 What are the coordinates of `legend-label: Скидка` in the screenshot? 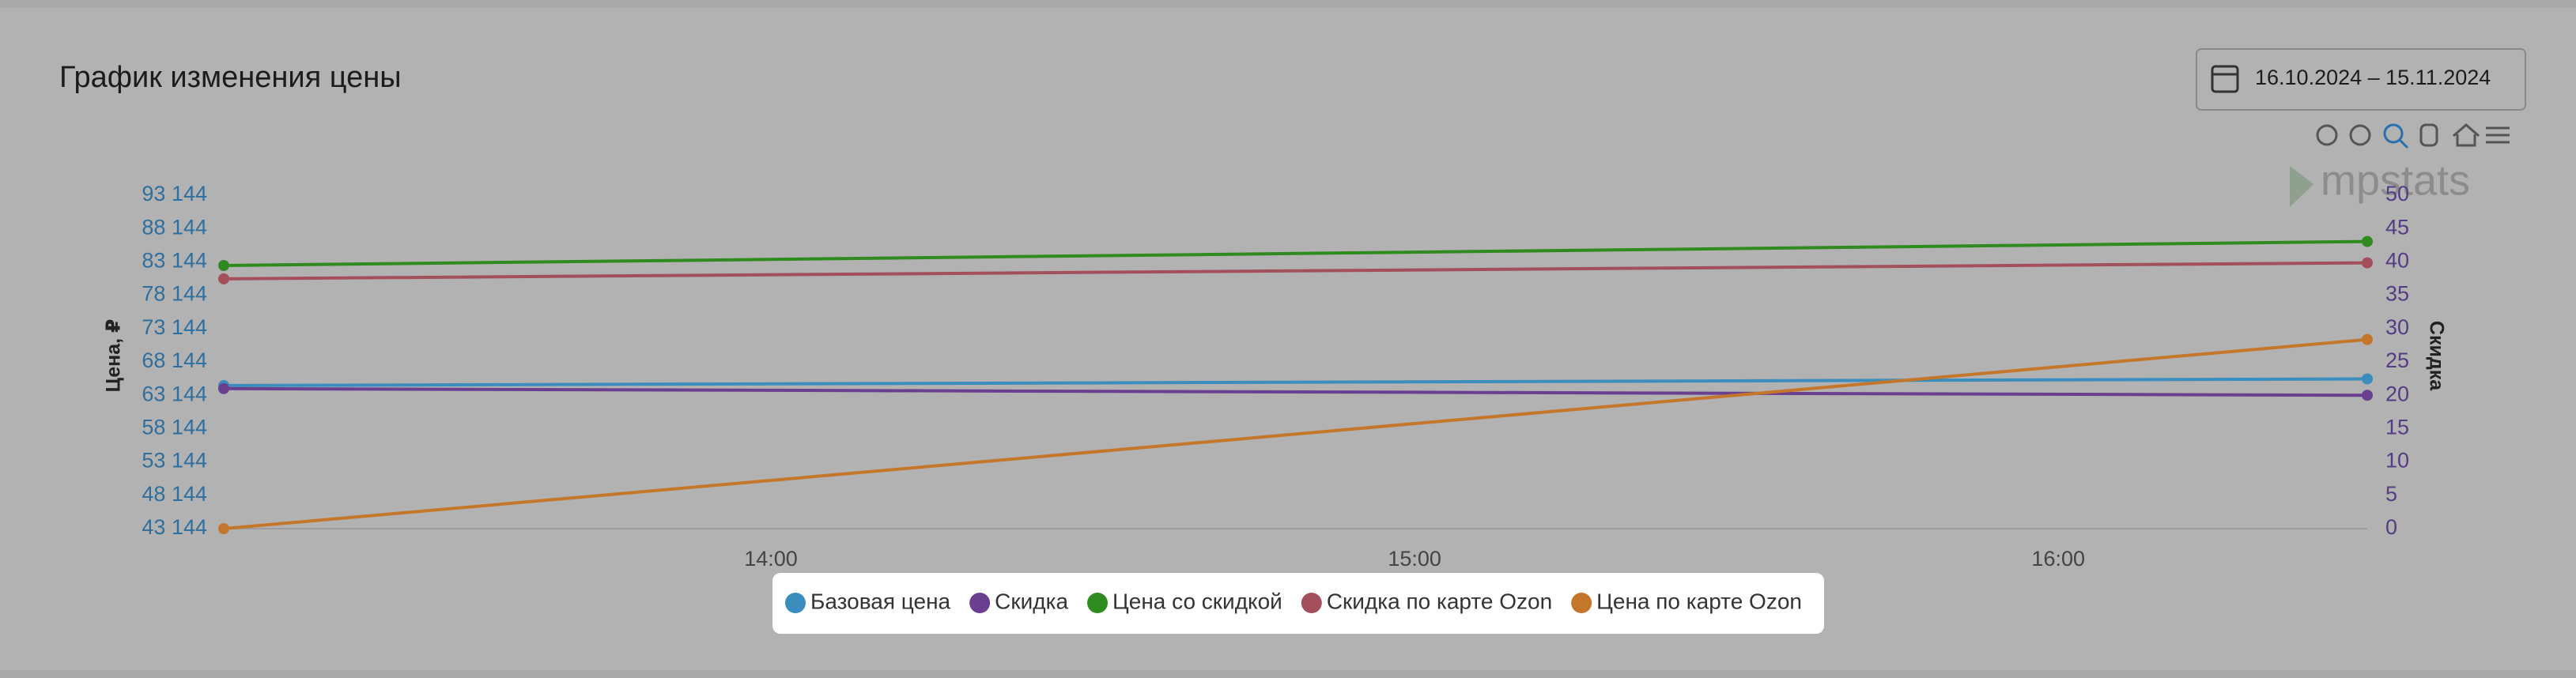 It's located at (1031, 601).